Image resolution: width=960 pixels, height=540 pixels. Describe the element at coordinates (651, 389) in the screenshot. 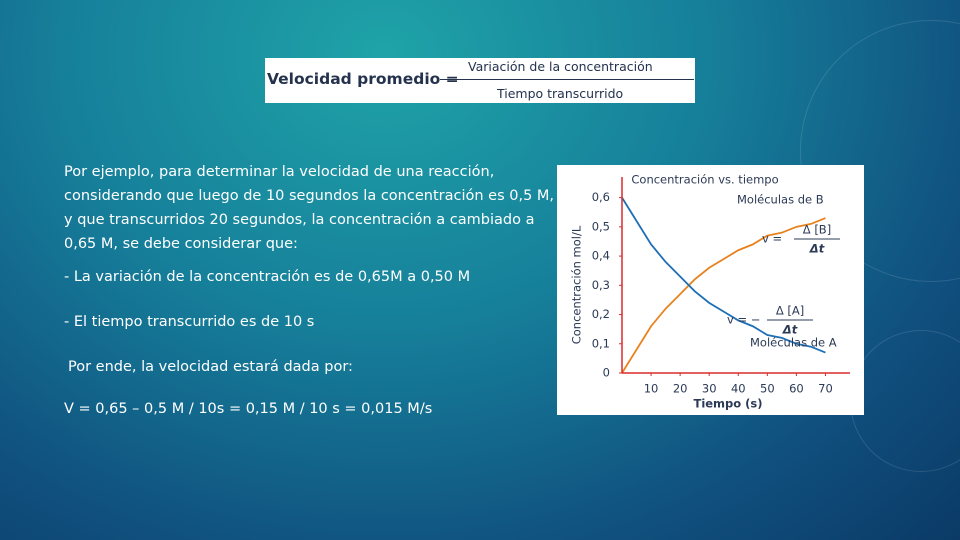

I see `x-tick-label: 10` at that location.